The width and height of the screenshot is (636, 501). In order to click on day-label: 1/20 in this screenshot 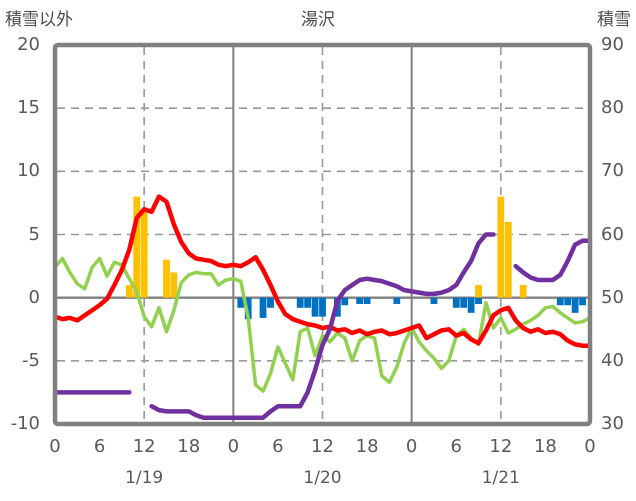, I will do `click(322, 478)`.